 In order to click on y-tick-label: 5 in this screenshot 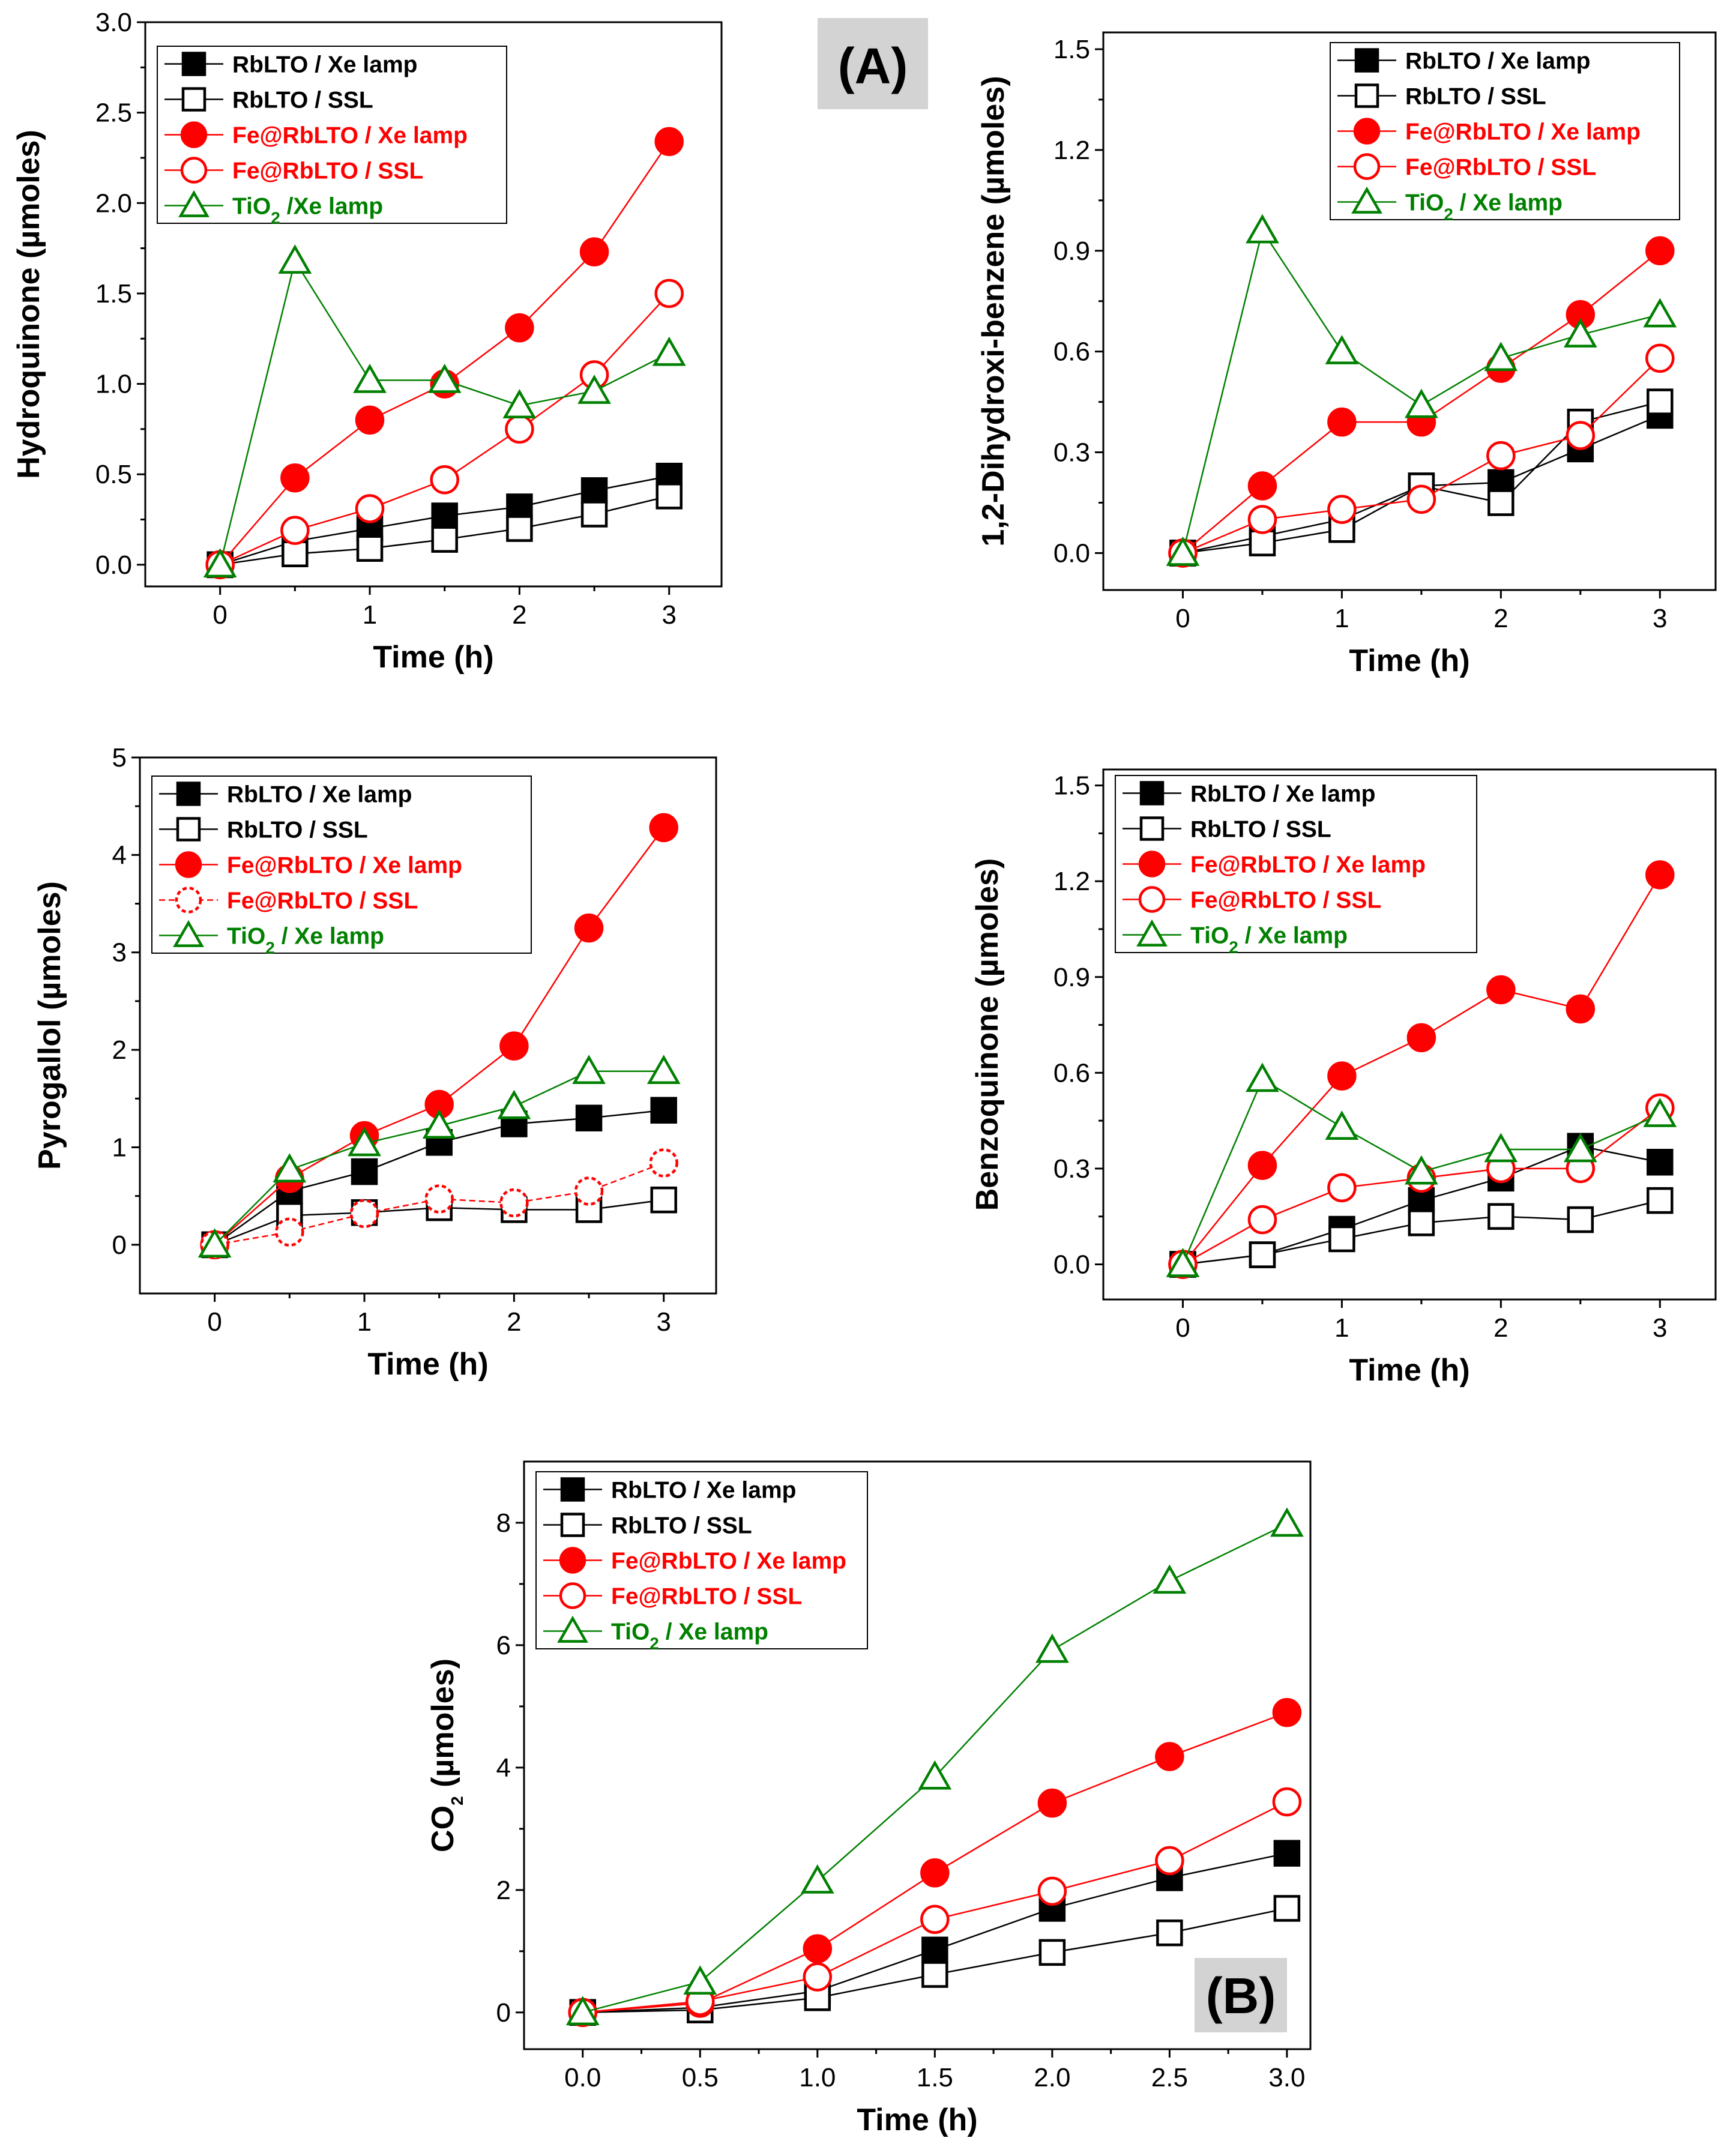, I will do `click(119, 757)`.